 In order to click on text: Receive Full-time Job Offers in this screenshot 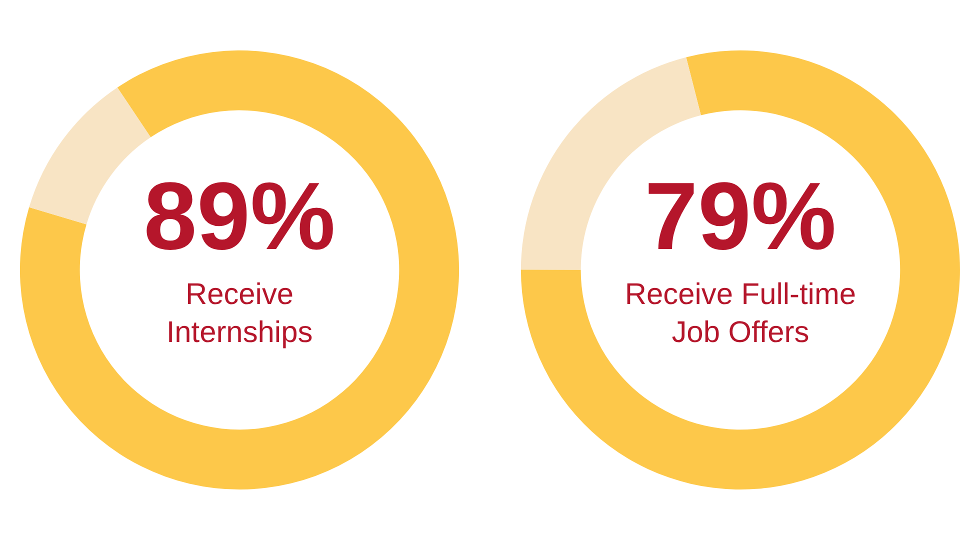, I will do `click(740, 313)`.